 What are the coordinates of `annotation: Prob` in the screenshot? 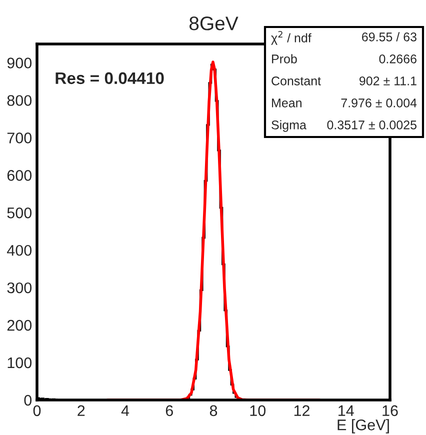 It's located at (284, 59).